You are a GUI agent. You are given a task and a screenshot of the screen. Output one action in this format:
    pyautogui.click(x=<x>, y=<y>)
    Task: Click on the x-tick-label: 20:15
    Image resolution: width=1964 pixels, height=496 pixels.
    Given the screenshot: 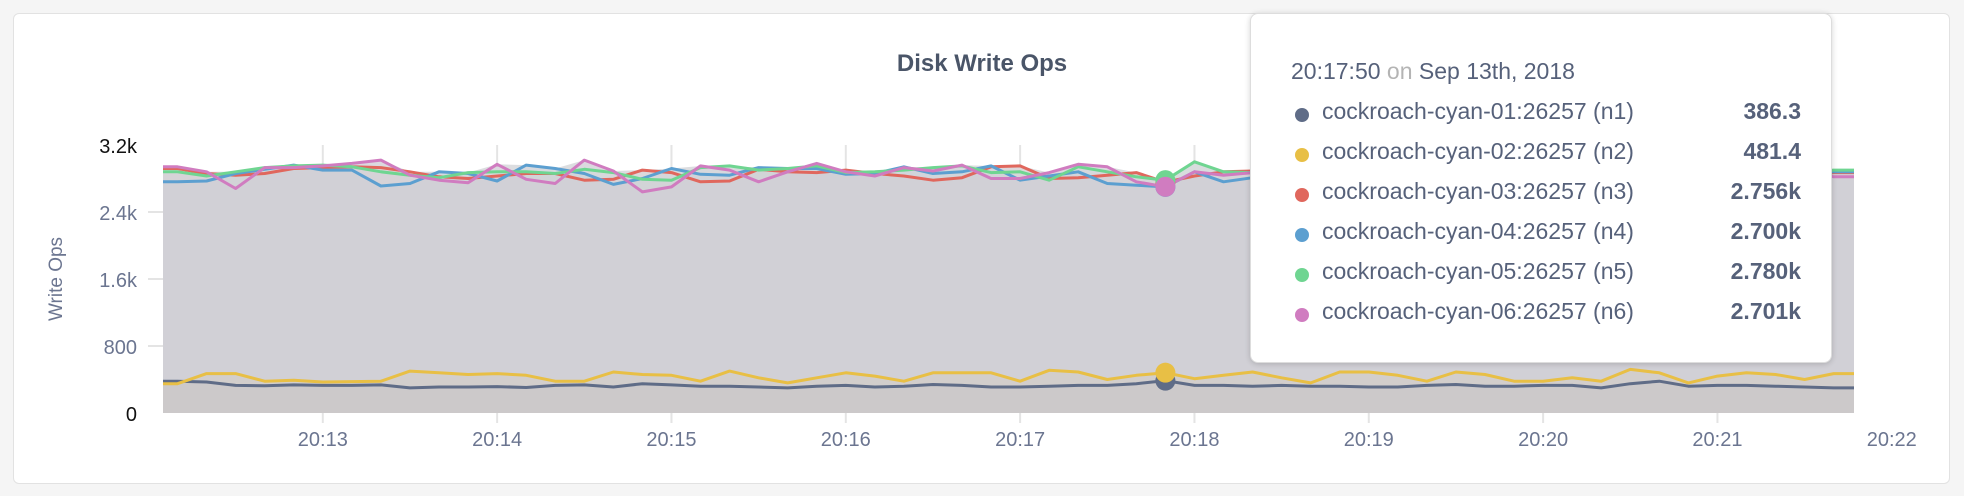 What is the action you would take?
    pyautogui.click(x=671, y=440)
    